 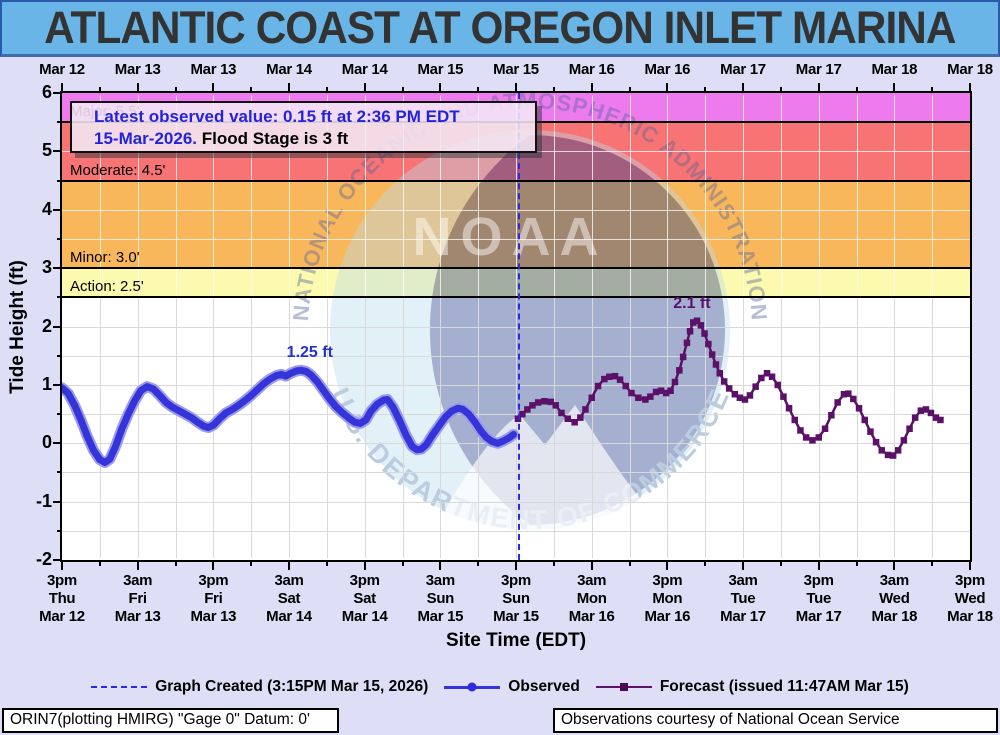 I want to click on forecast-line-swatch, so click(x=623, y=687).